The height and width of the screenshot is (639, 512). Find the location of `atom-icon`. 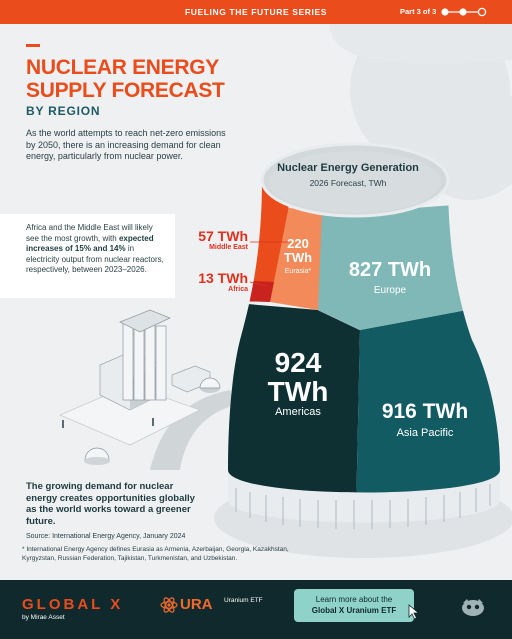

atom-icon is located at coordinates (169, 605).